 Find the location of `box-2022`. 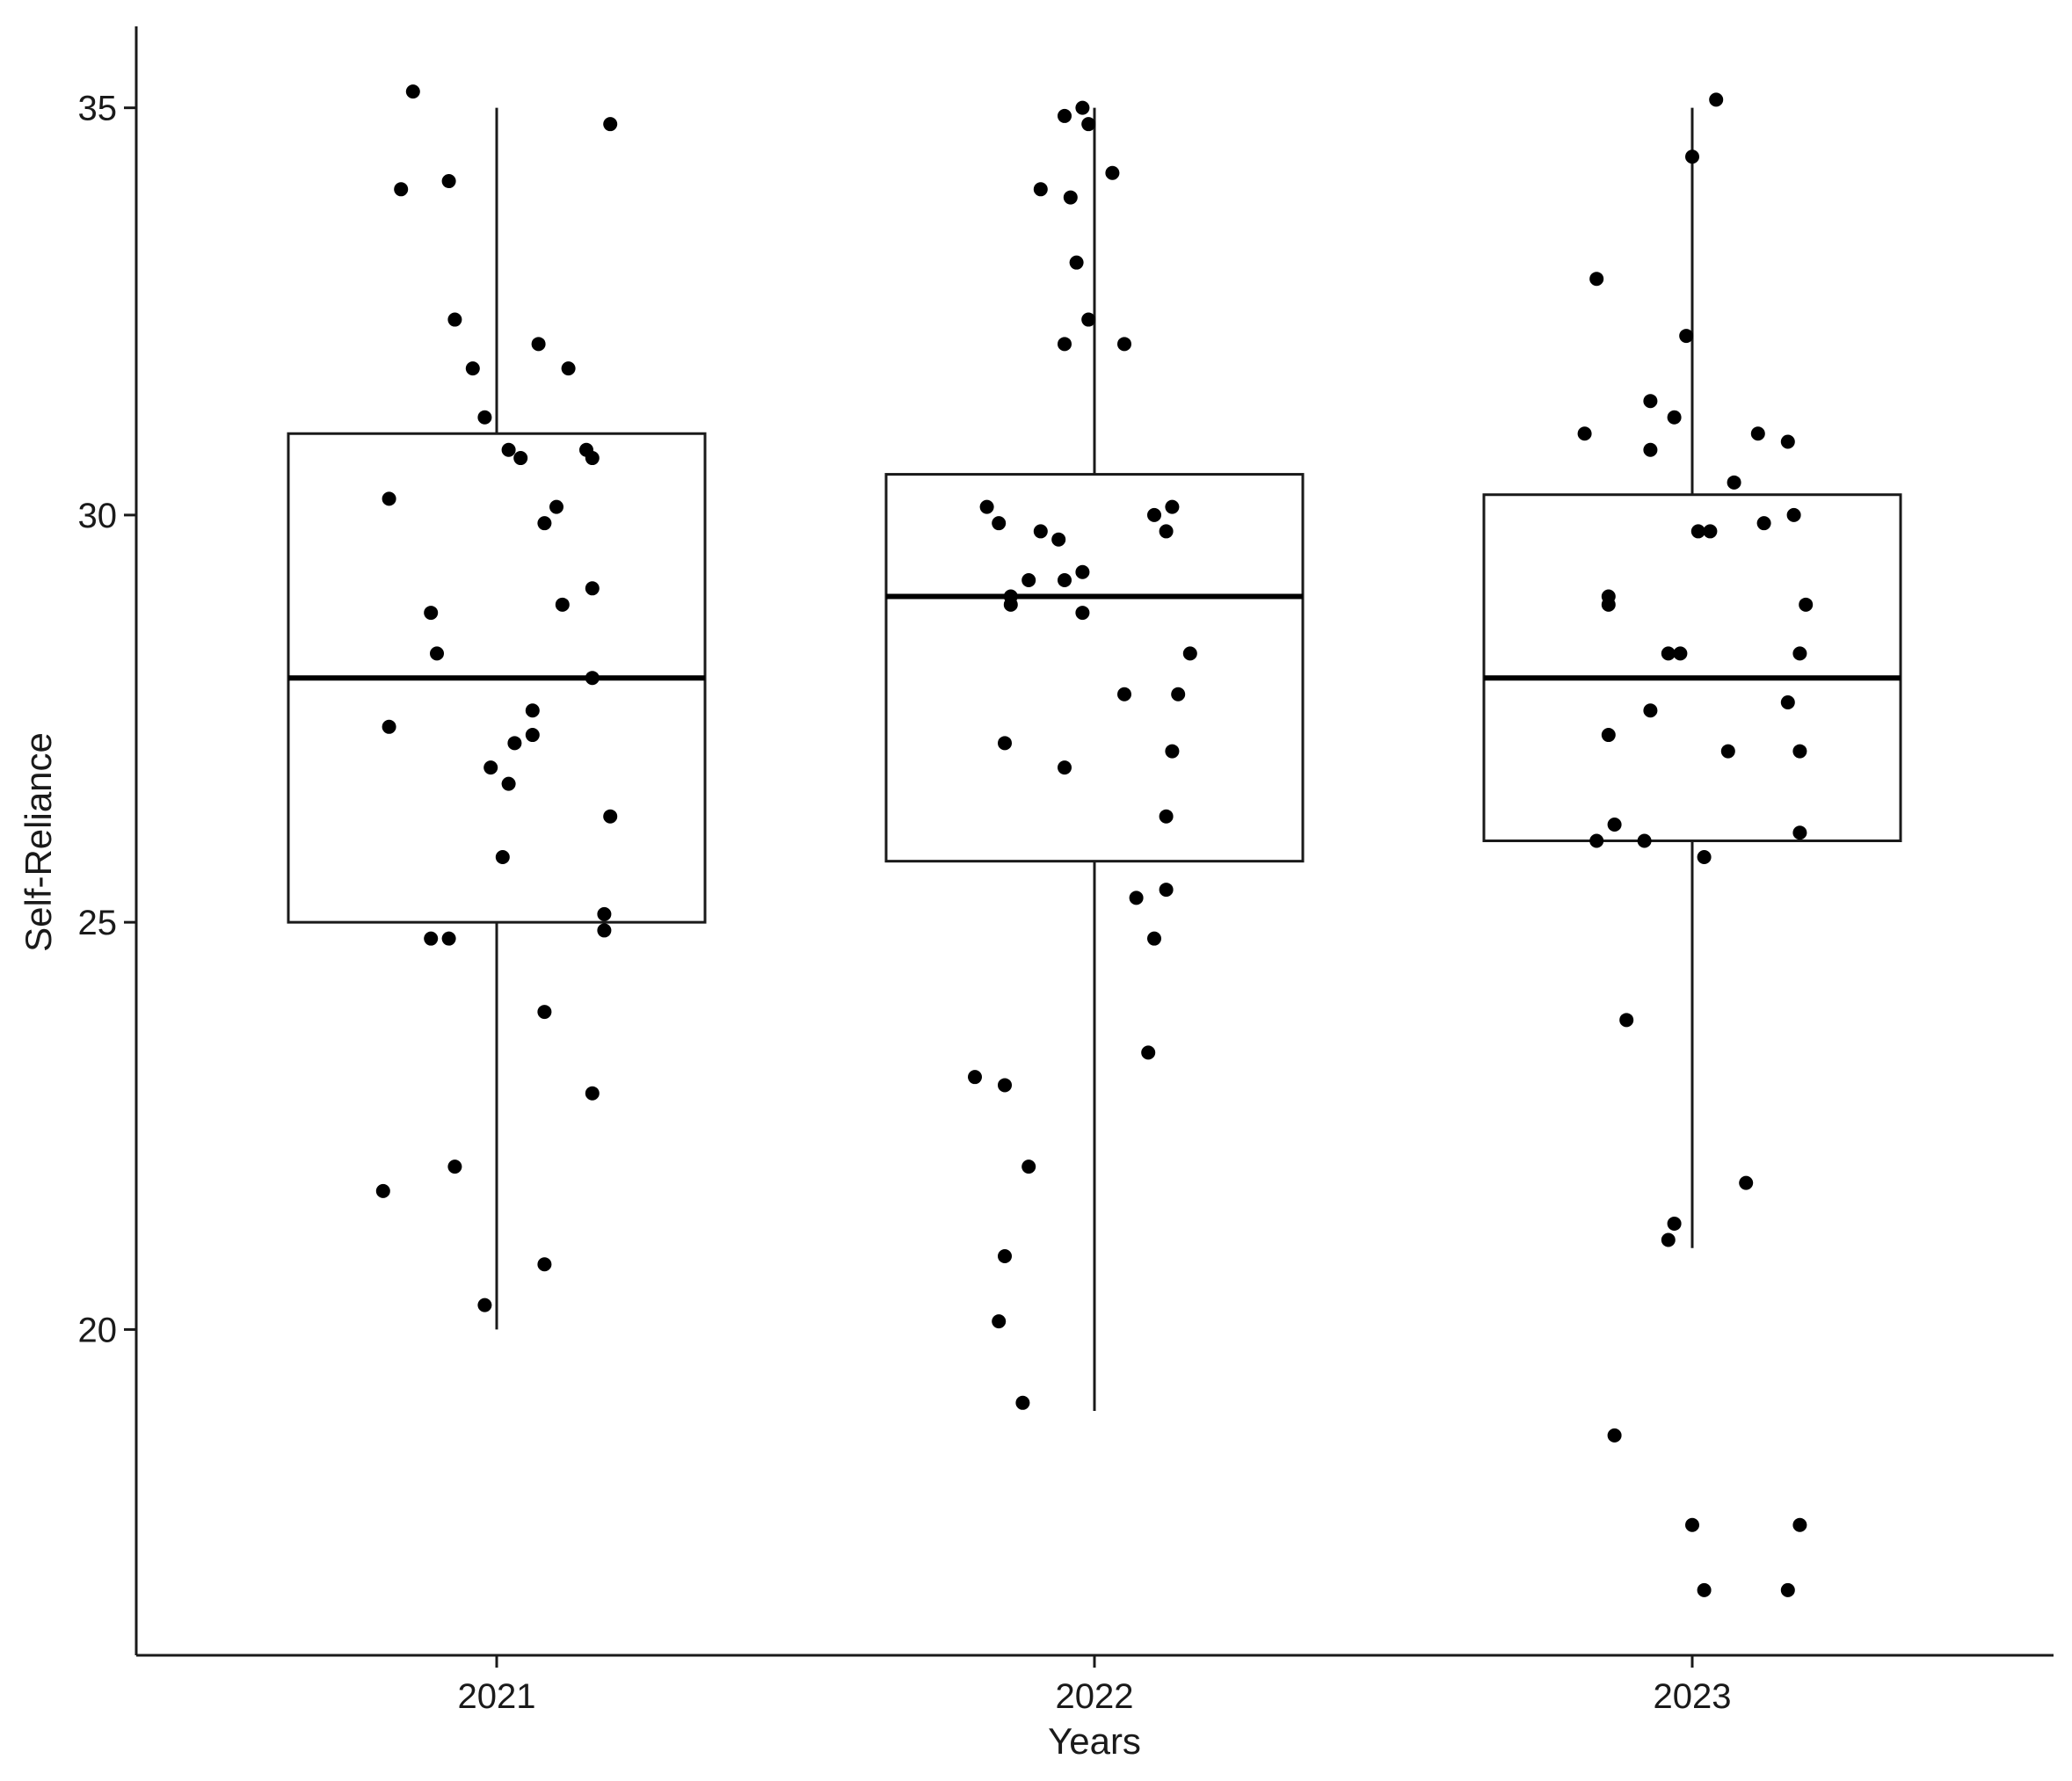

box-2022 is located at coordinates (1094, 759).